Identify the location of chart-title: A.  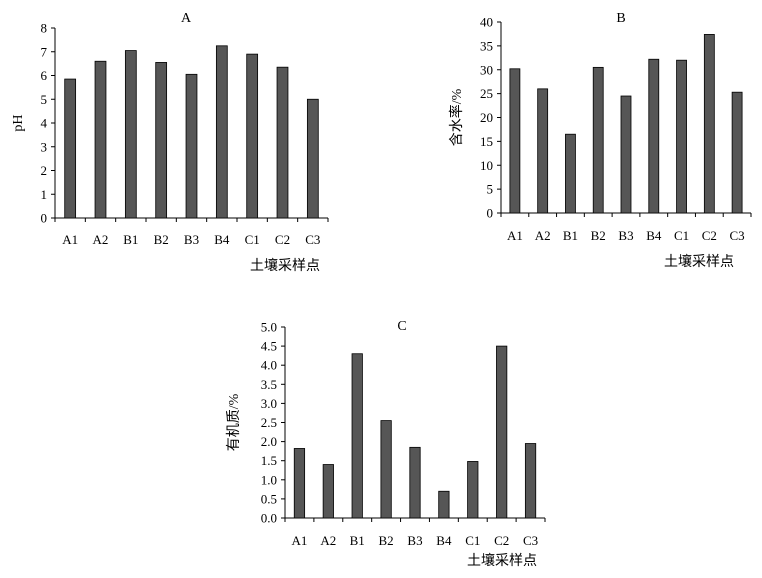
(186, 18).